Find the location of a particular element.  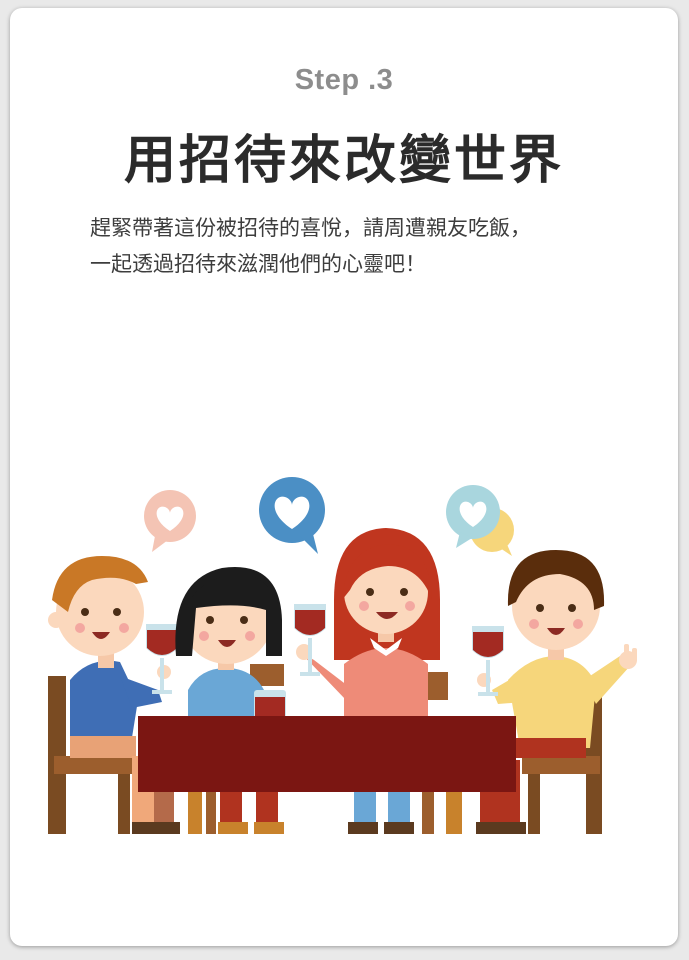

person-blue-sweater is located at coordinates (114, 695).